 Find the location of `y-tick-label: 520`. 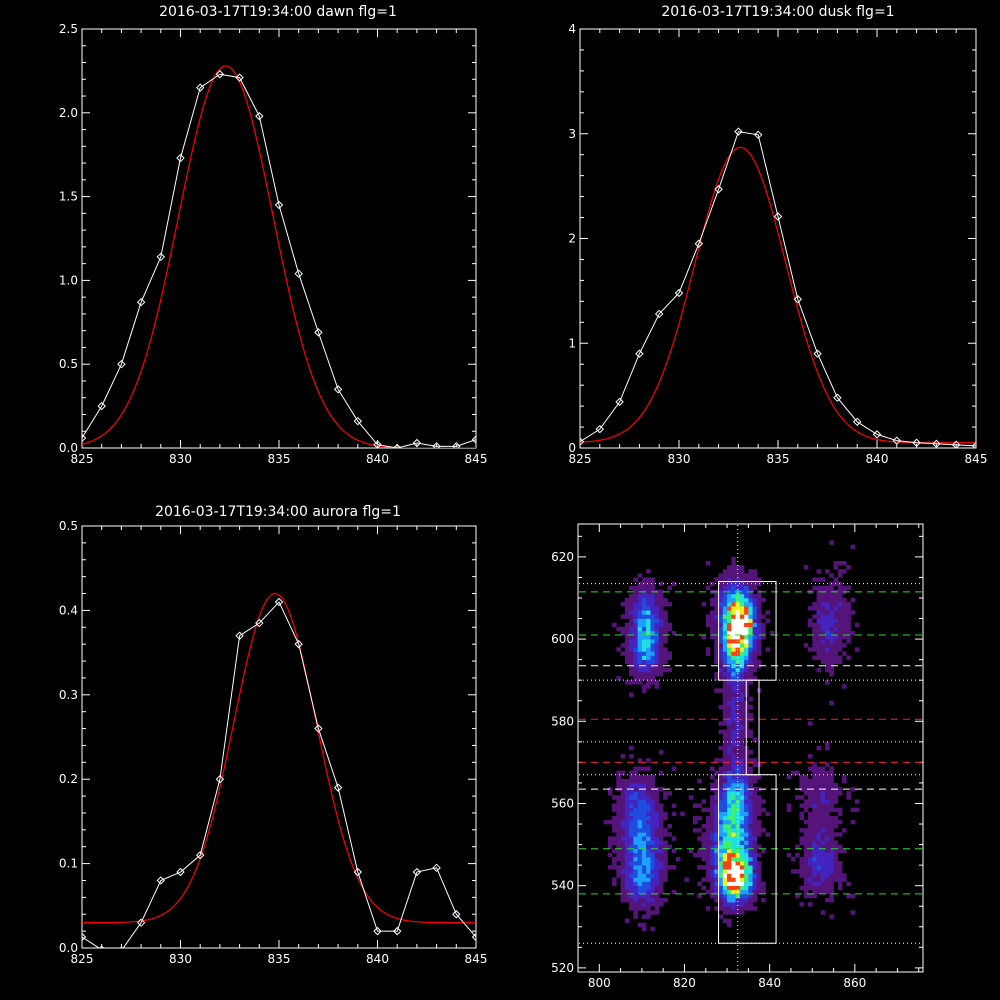

y-tick-label: 520 is located at coordinates (562, 968).